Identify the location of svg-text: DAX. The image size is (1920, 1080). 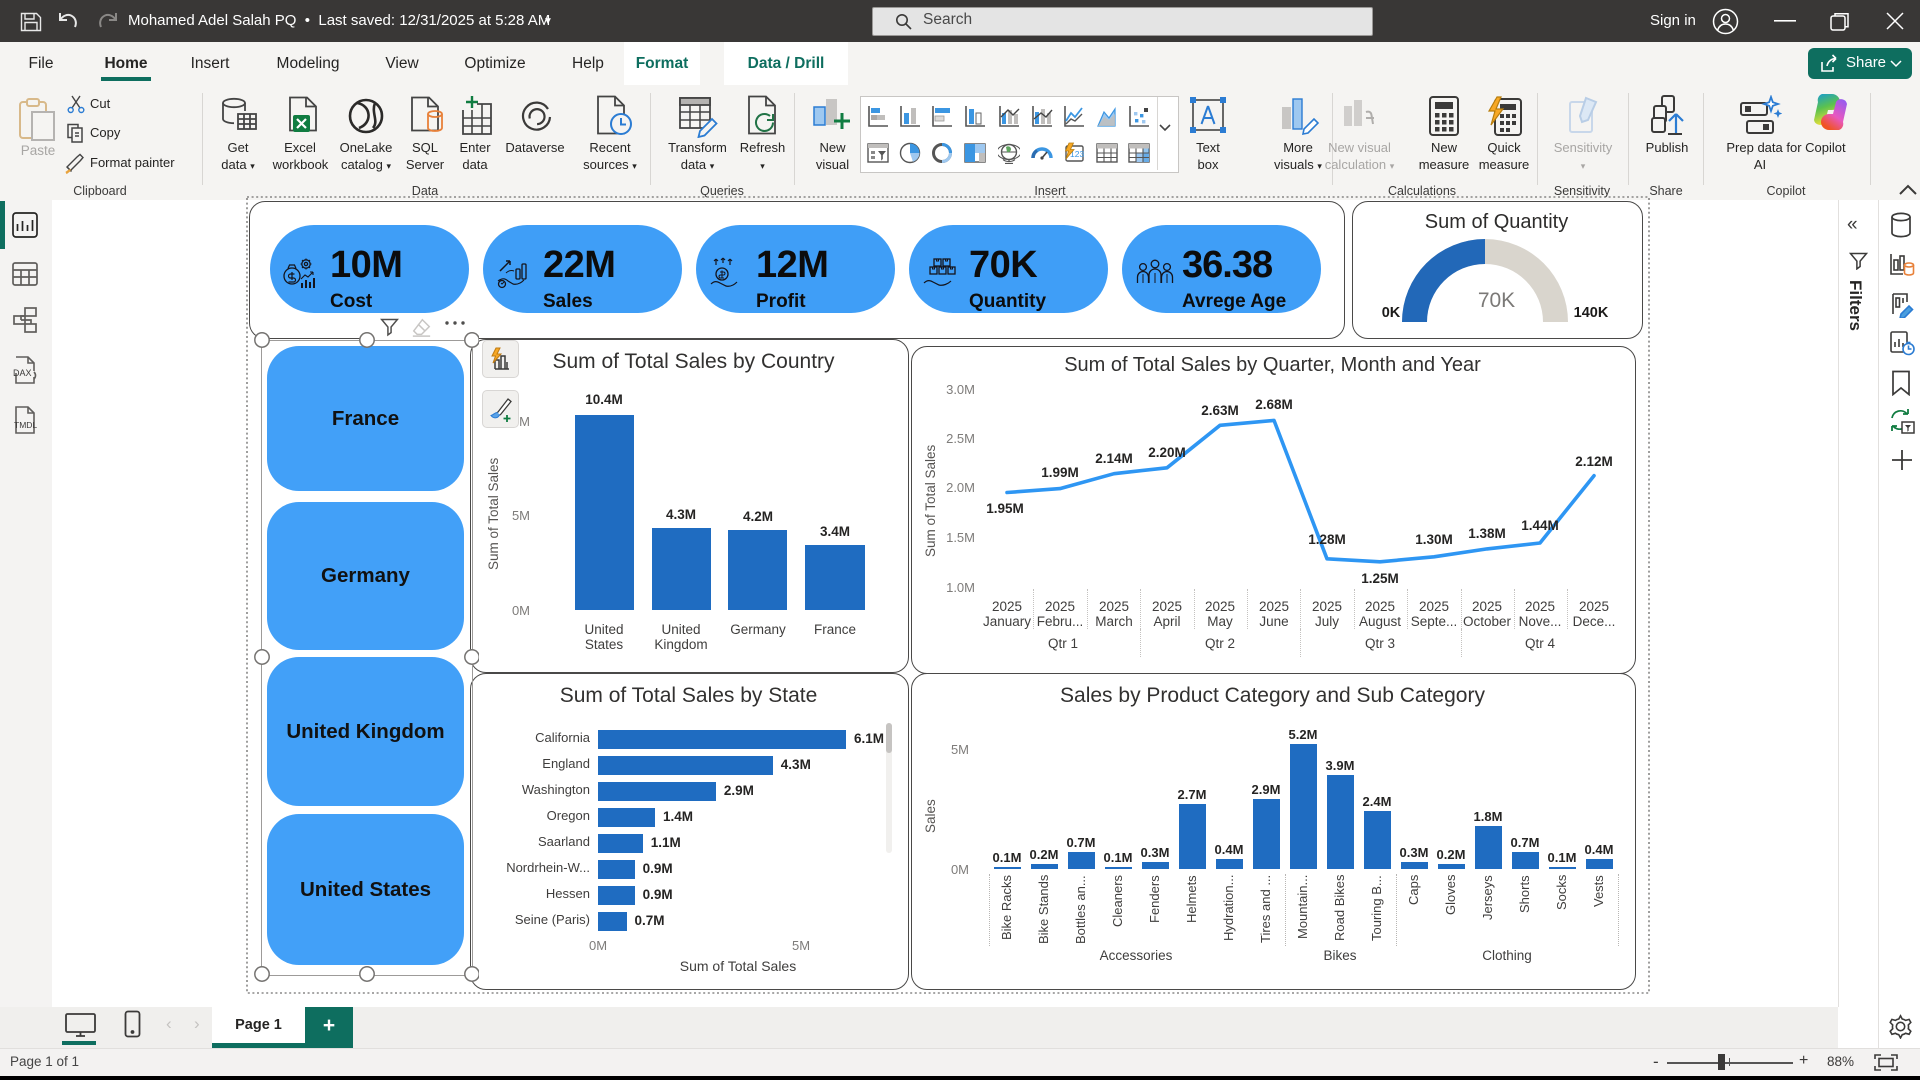
(22, 373).